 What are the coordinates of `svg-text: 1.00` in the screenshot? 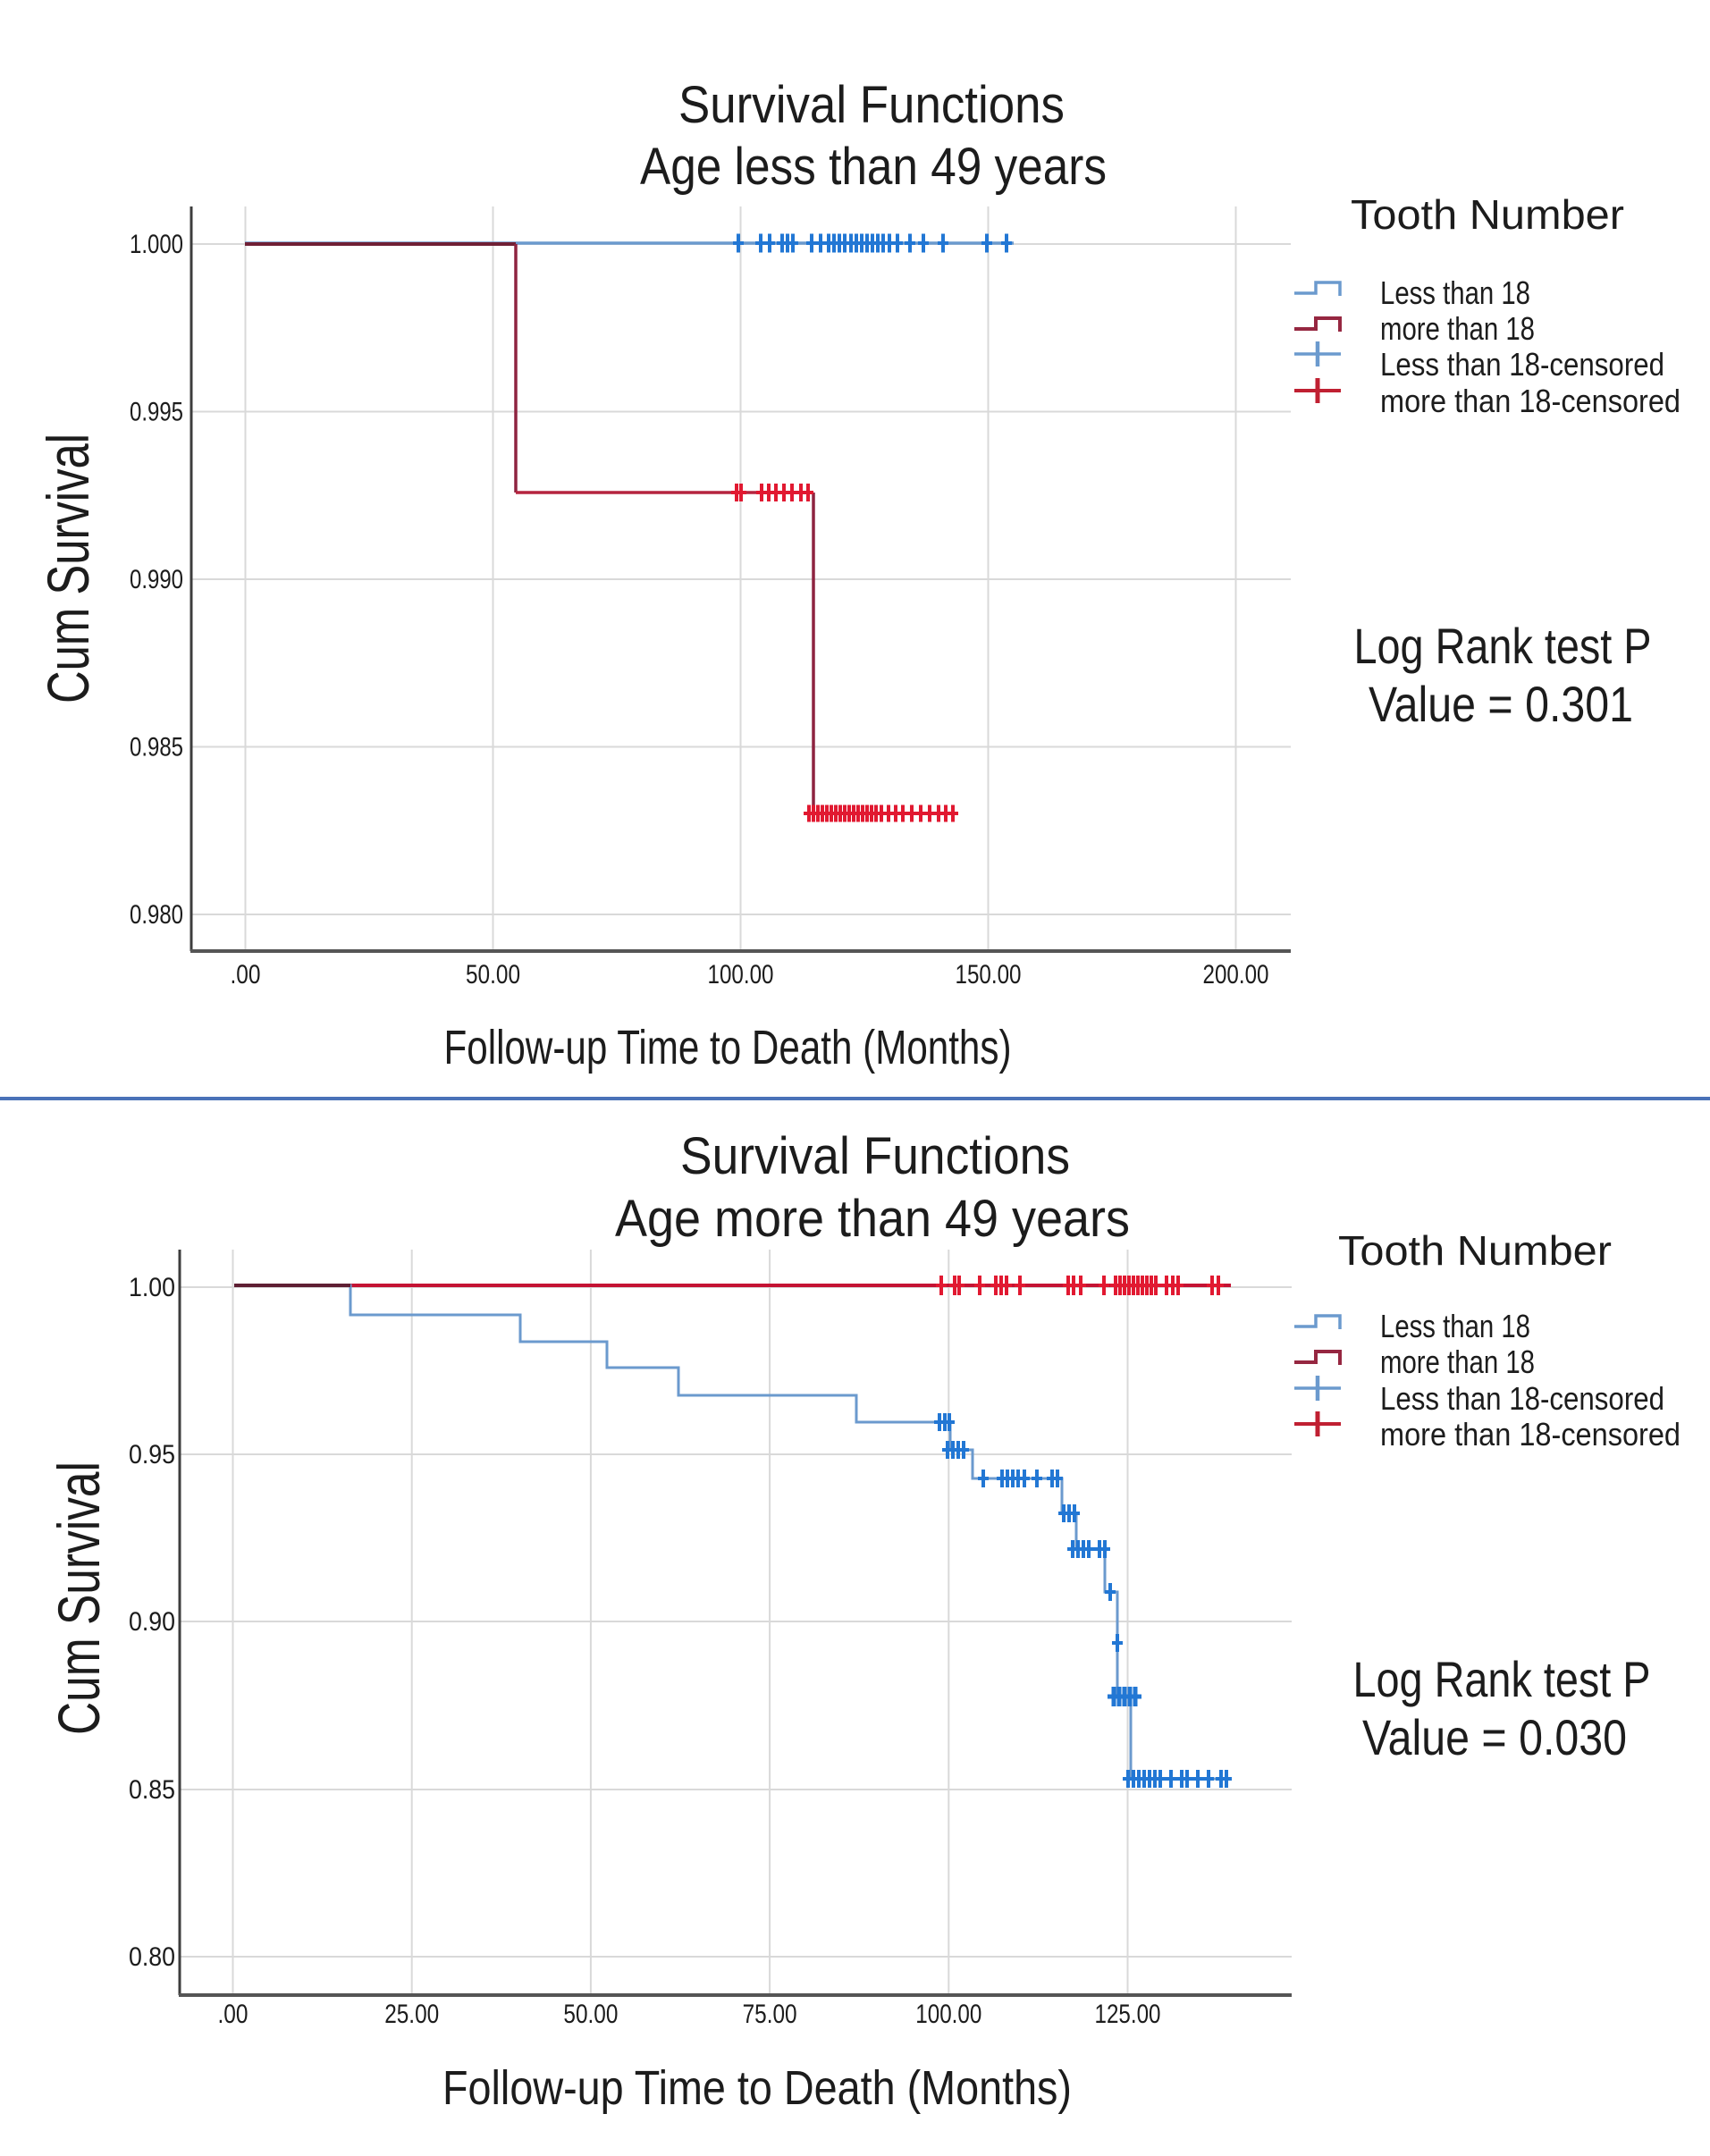 It's located at (152, 1288).